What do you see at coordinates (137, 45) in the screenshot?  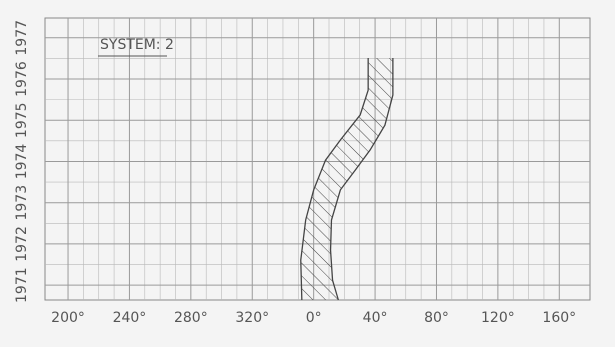 I see `chart-title: SYSTEM: 2` at bounding box center [137, 45].